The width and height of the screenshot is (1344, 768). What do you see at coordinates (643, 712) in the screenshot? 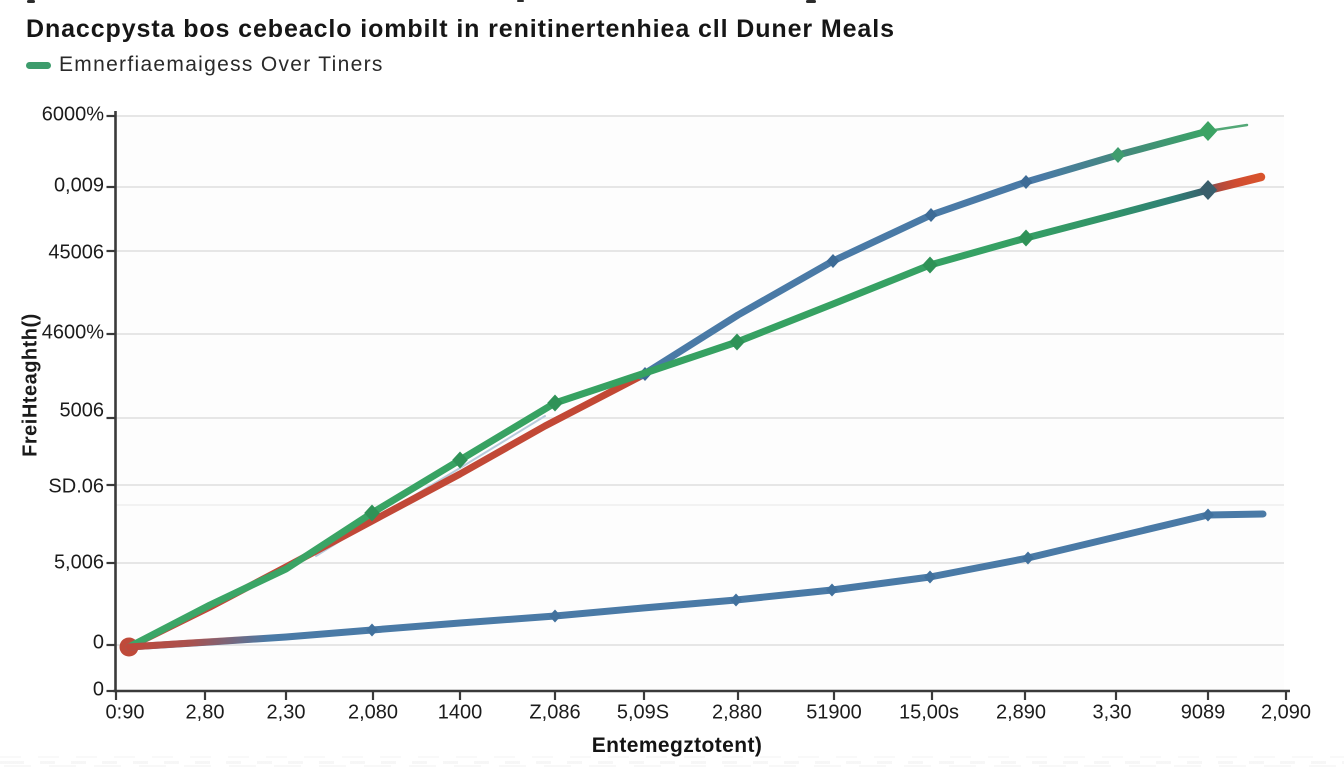
I see `x-tick-label: 5,09S` at bounding box center [643, 712].